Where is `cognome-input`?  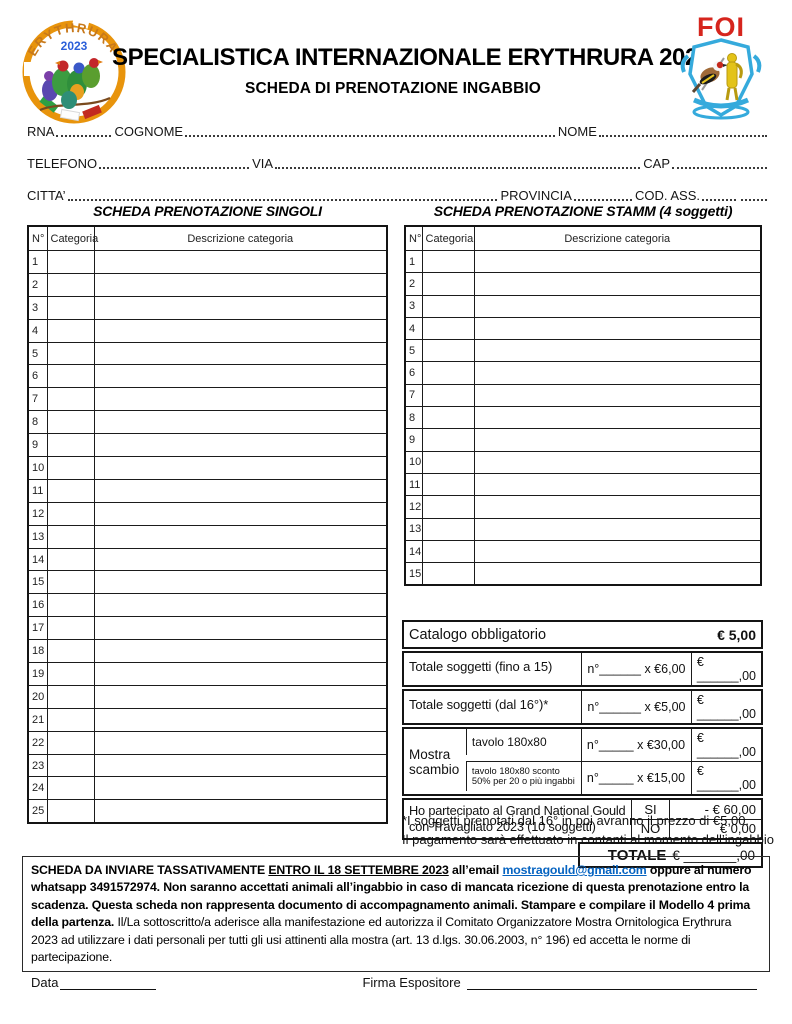
cognome-input is located at coordinates (370, 130).